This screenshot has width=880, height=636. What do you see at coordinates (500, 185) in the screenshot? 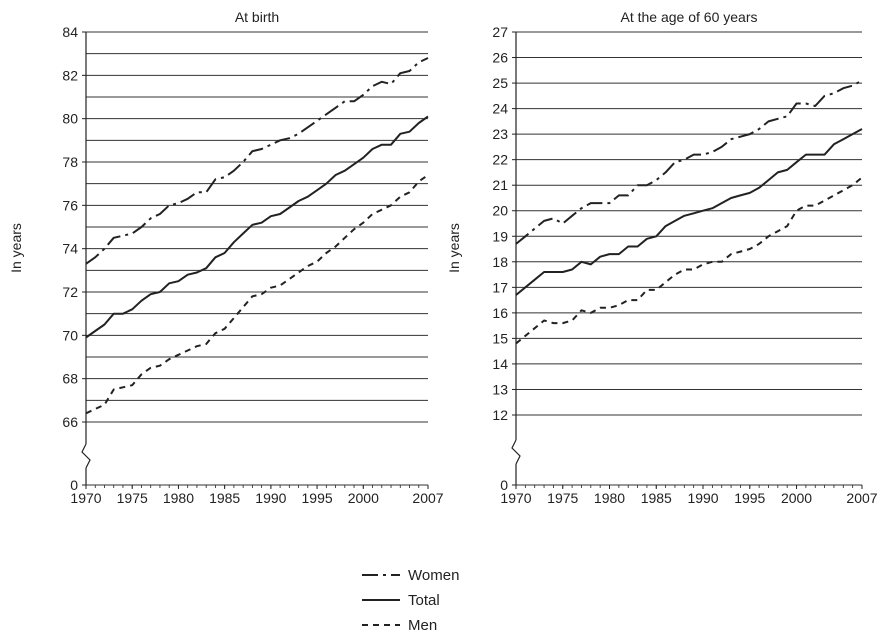
I see `y-tick-label: 21` at bounding box center [500, 185].